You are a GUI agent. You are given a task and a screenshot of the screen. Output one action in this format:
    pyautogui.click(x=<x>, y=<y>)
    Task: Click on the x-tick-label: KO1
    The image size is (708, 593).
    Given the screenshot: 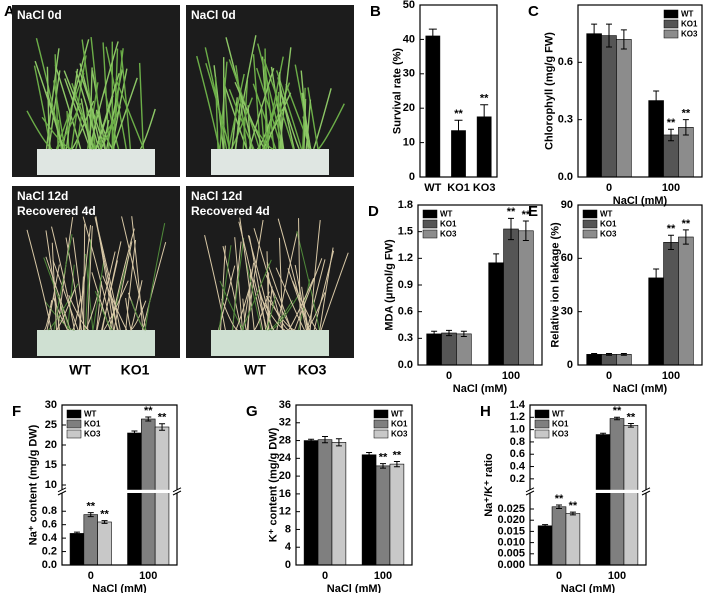 What is the action you would take?
    pyautogui.click(x=458, y=188)
    